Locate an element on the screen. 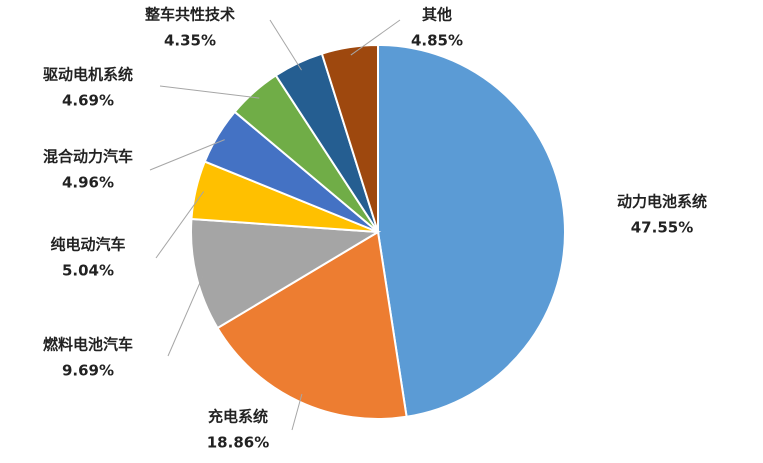 The height and width of the screenshot is (463, 763). slice-label: 纯电动汽车 is located at coordinates (87, 245).